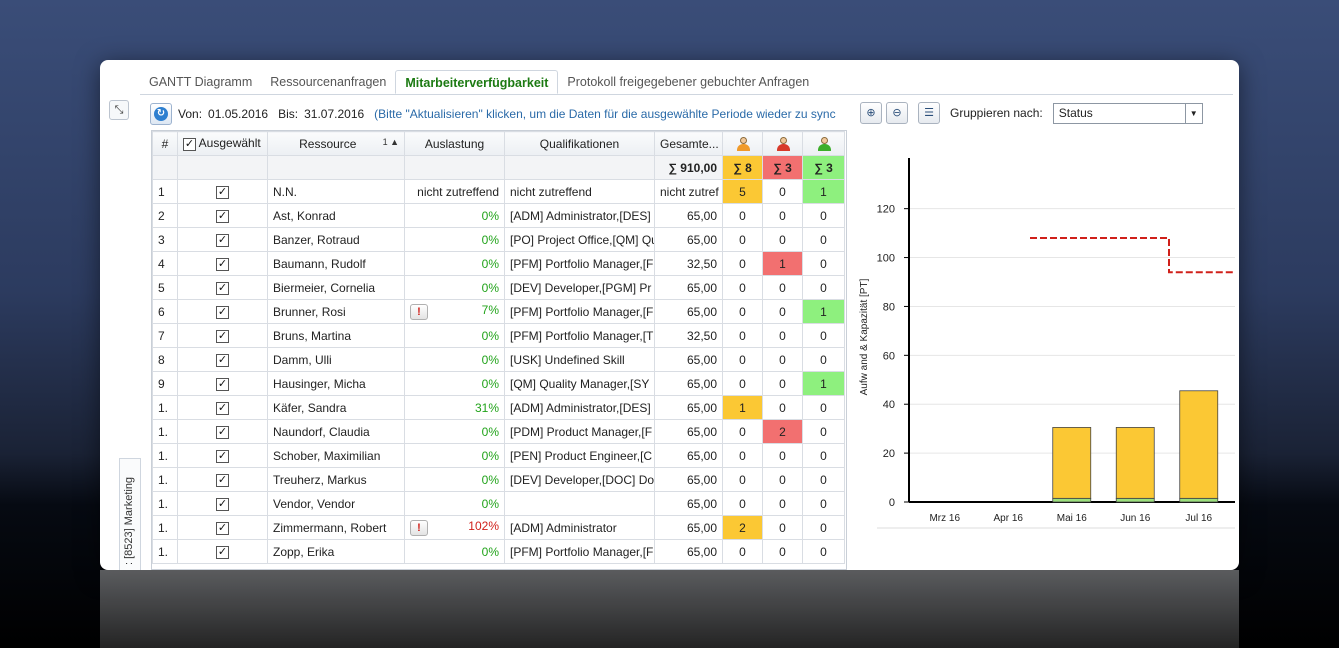 The width and height of the screenshot is (1339, 648). I want to click on col-header-resource: Ressource 1 ▲, so click(336, 143).